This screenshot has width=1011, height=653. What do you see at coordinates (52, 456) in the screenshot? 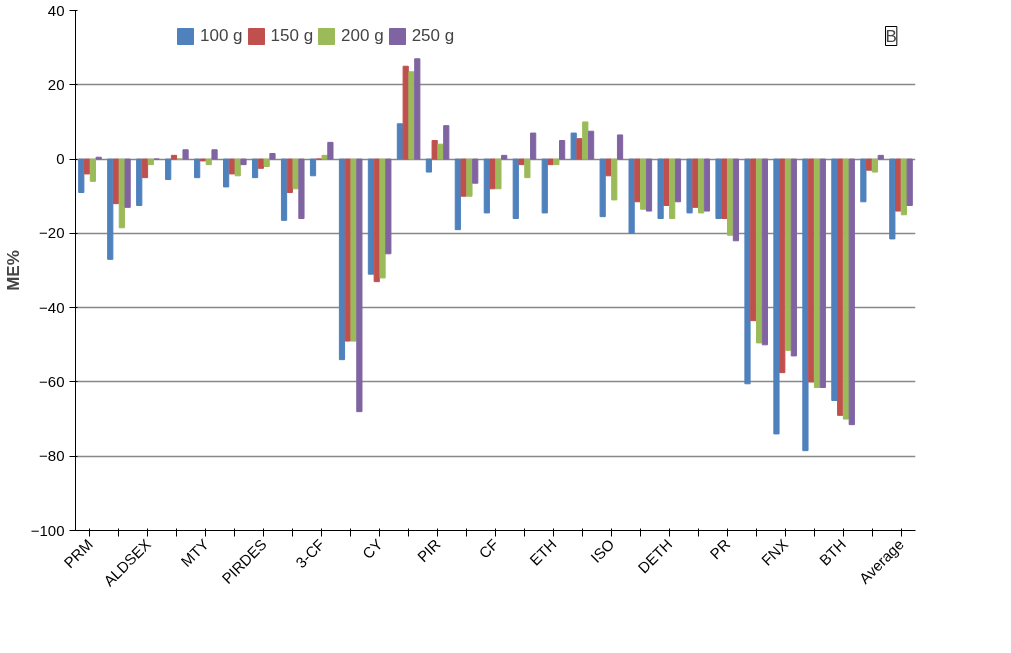
I see `y-tick-label: −80` at bounding box center [52, 456].